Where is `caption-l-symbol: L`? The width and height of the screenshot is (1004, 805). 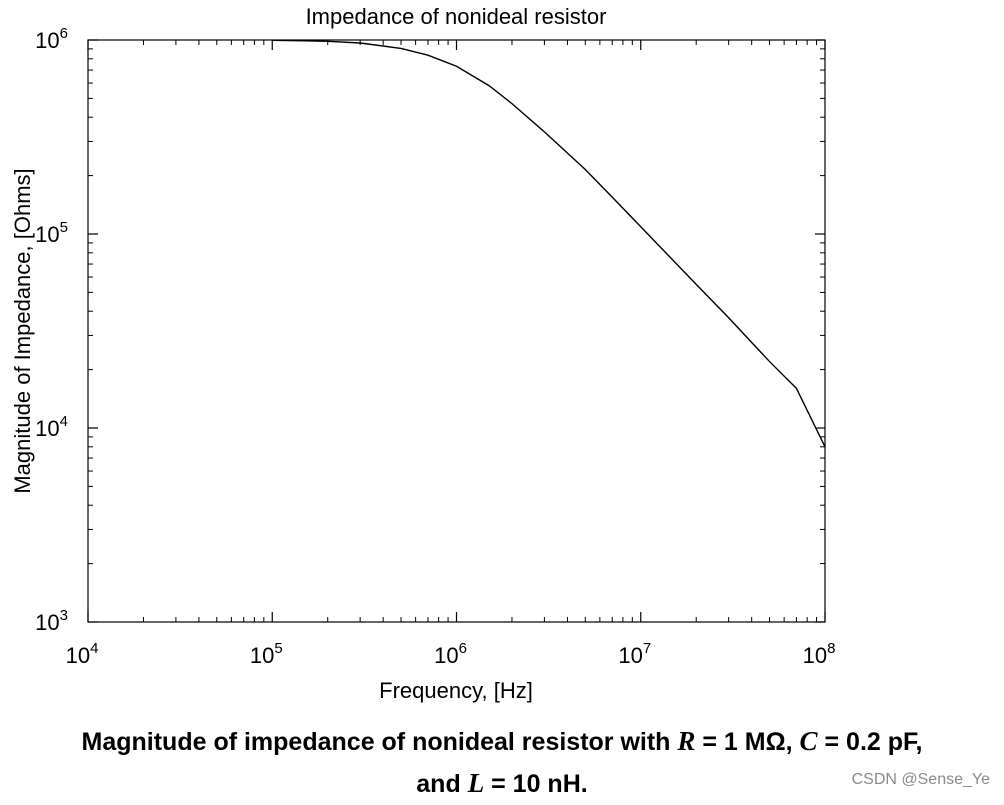
caption-l-symbol: L is located at coordinates (476, 783).